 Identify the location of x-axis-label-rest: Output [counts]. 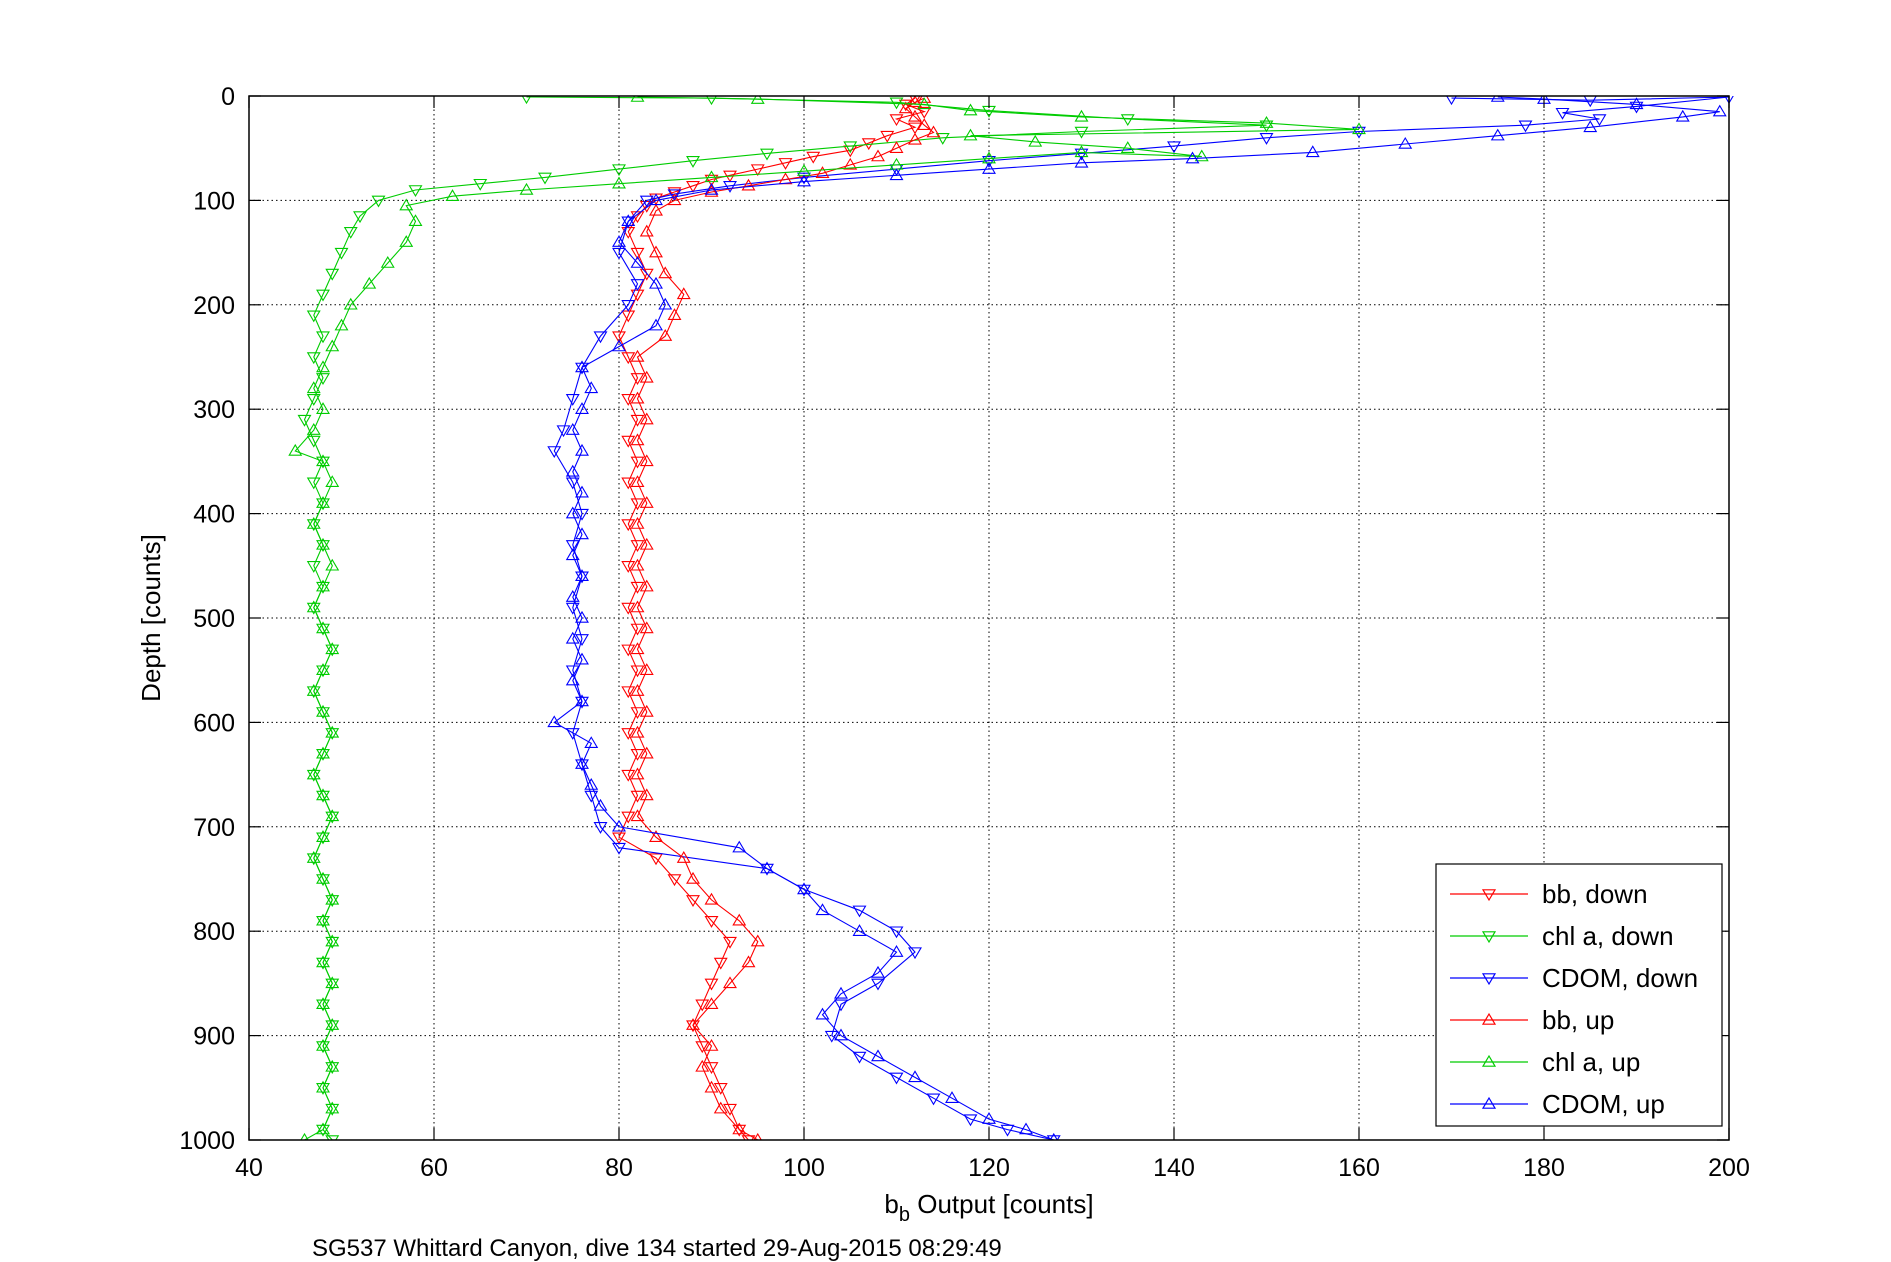
(1002, 1204).